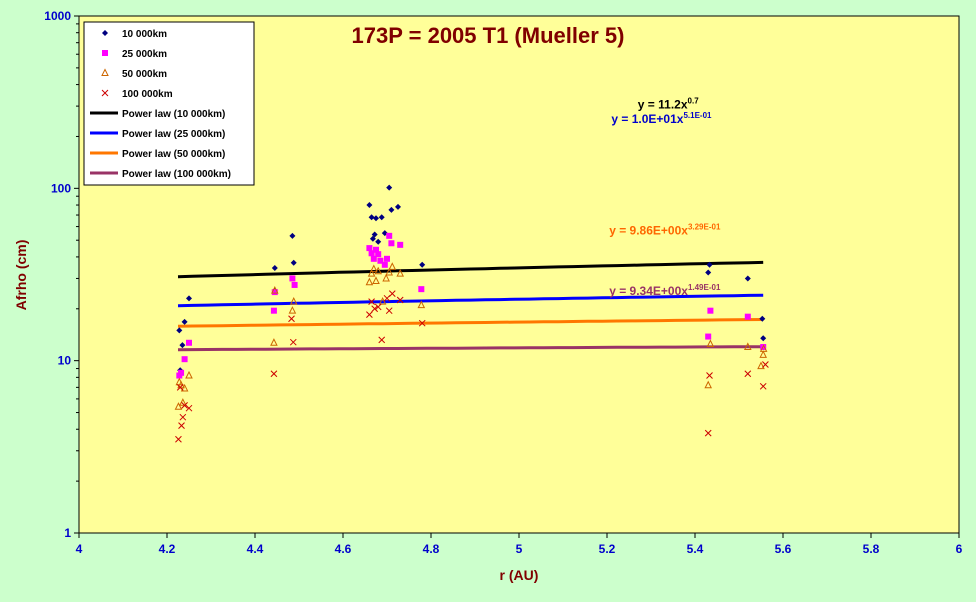 This screenshot has height=602, width=976. Describe the element at coordinates (783, 549) in the screenshot. I see `x-tick-label: 5.6` at that location.